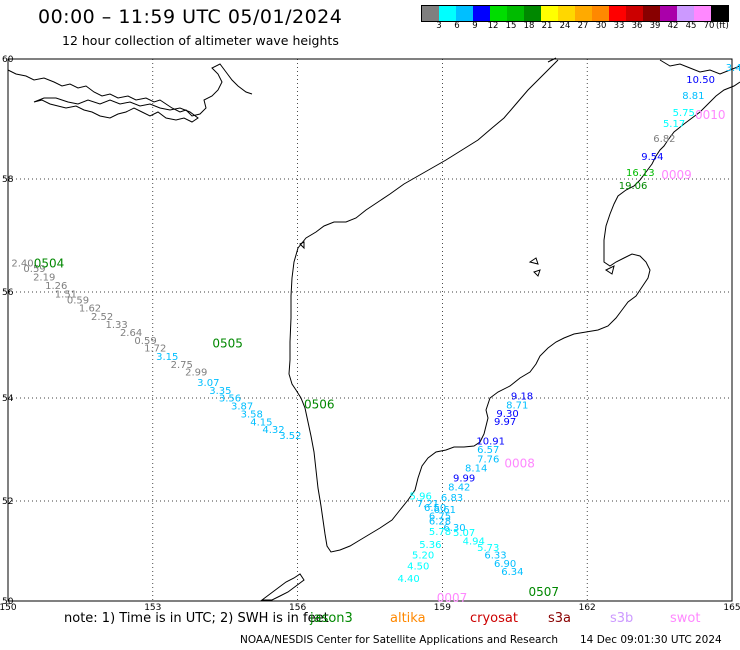 The height and width of the screenshot is (650, 740). I want to click on lon-tick-label: 165, so click(731, 608).